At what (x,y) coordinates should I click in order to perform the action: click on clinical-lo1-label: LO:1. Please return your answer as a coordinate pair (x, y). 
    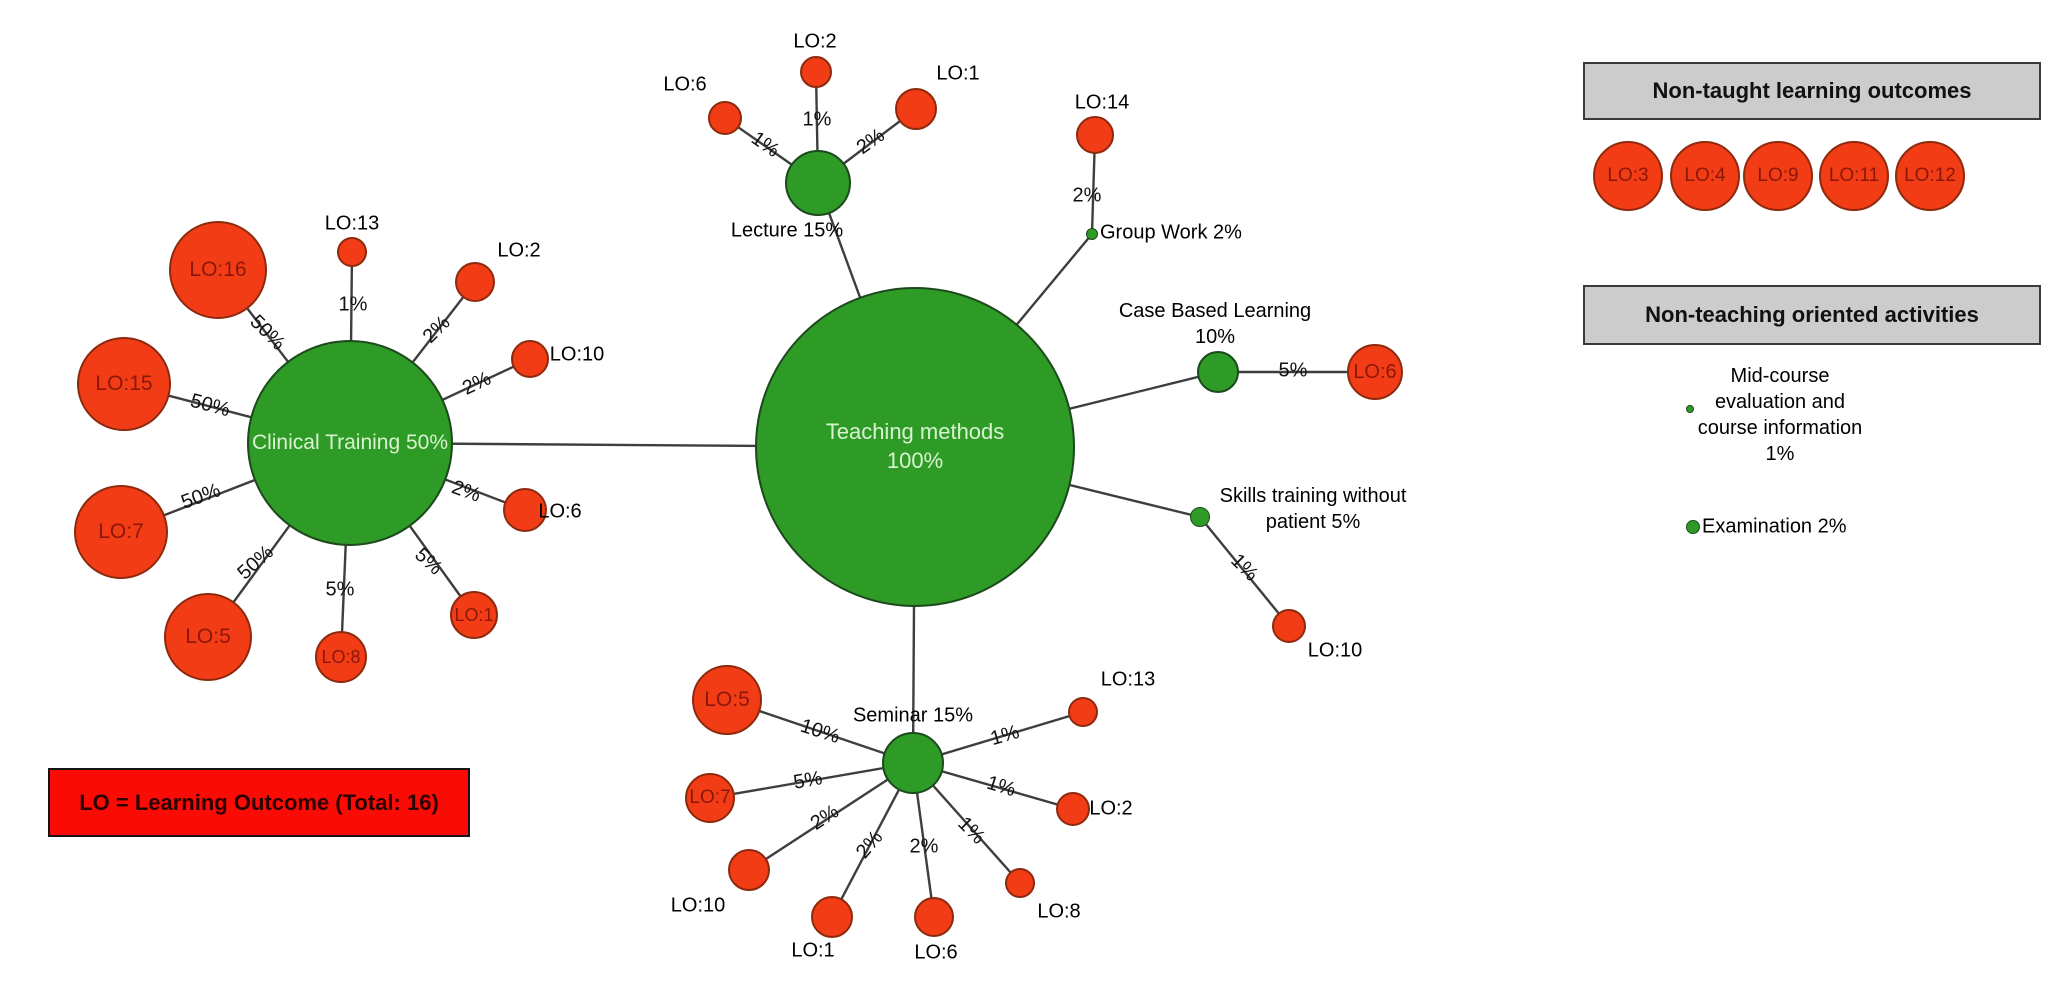
    Looking at the image, I should click on (474, 614).